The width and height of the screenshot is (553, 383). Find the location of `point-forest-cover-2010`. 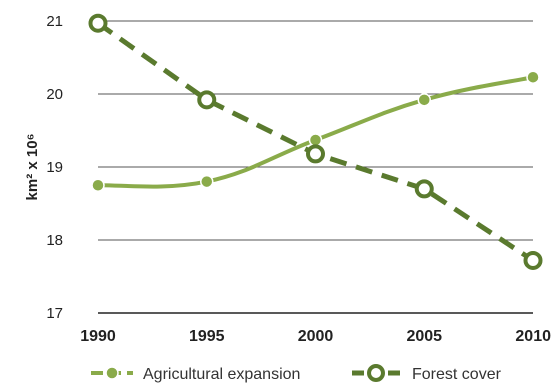

point-forest-cover-2010 is located at coordinates (533, 260).